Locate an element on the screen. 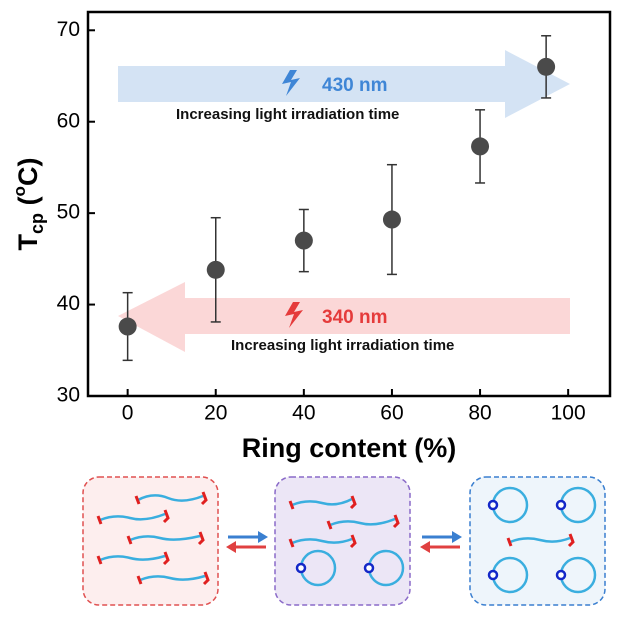  x-tick-label: 60 is located at coordinates (391, 413).